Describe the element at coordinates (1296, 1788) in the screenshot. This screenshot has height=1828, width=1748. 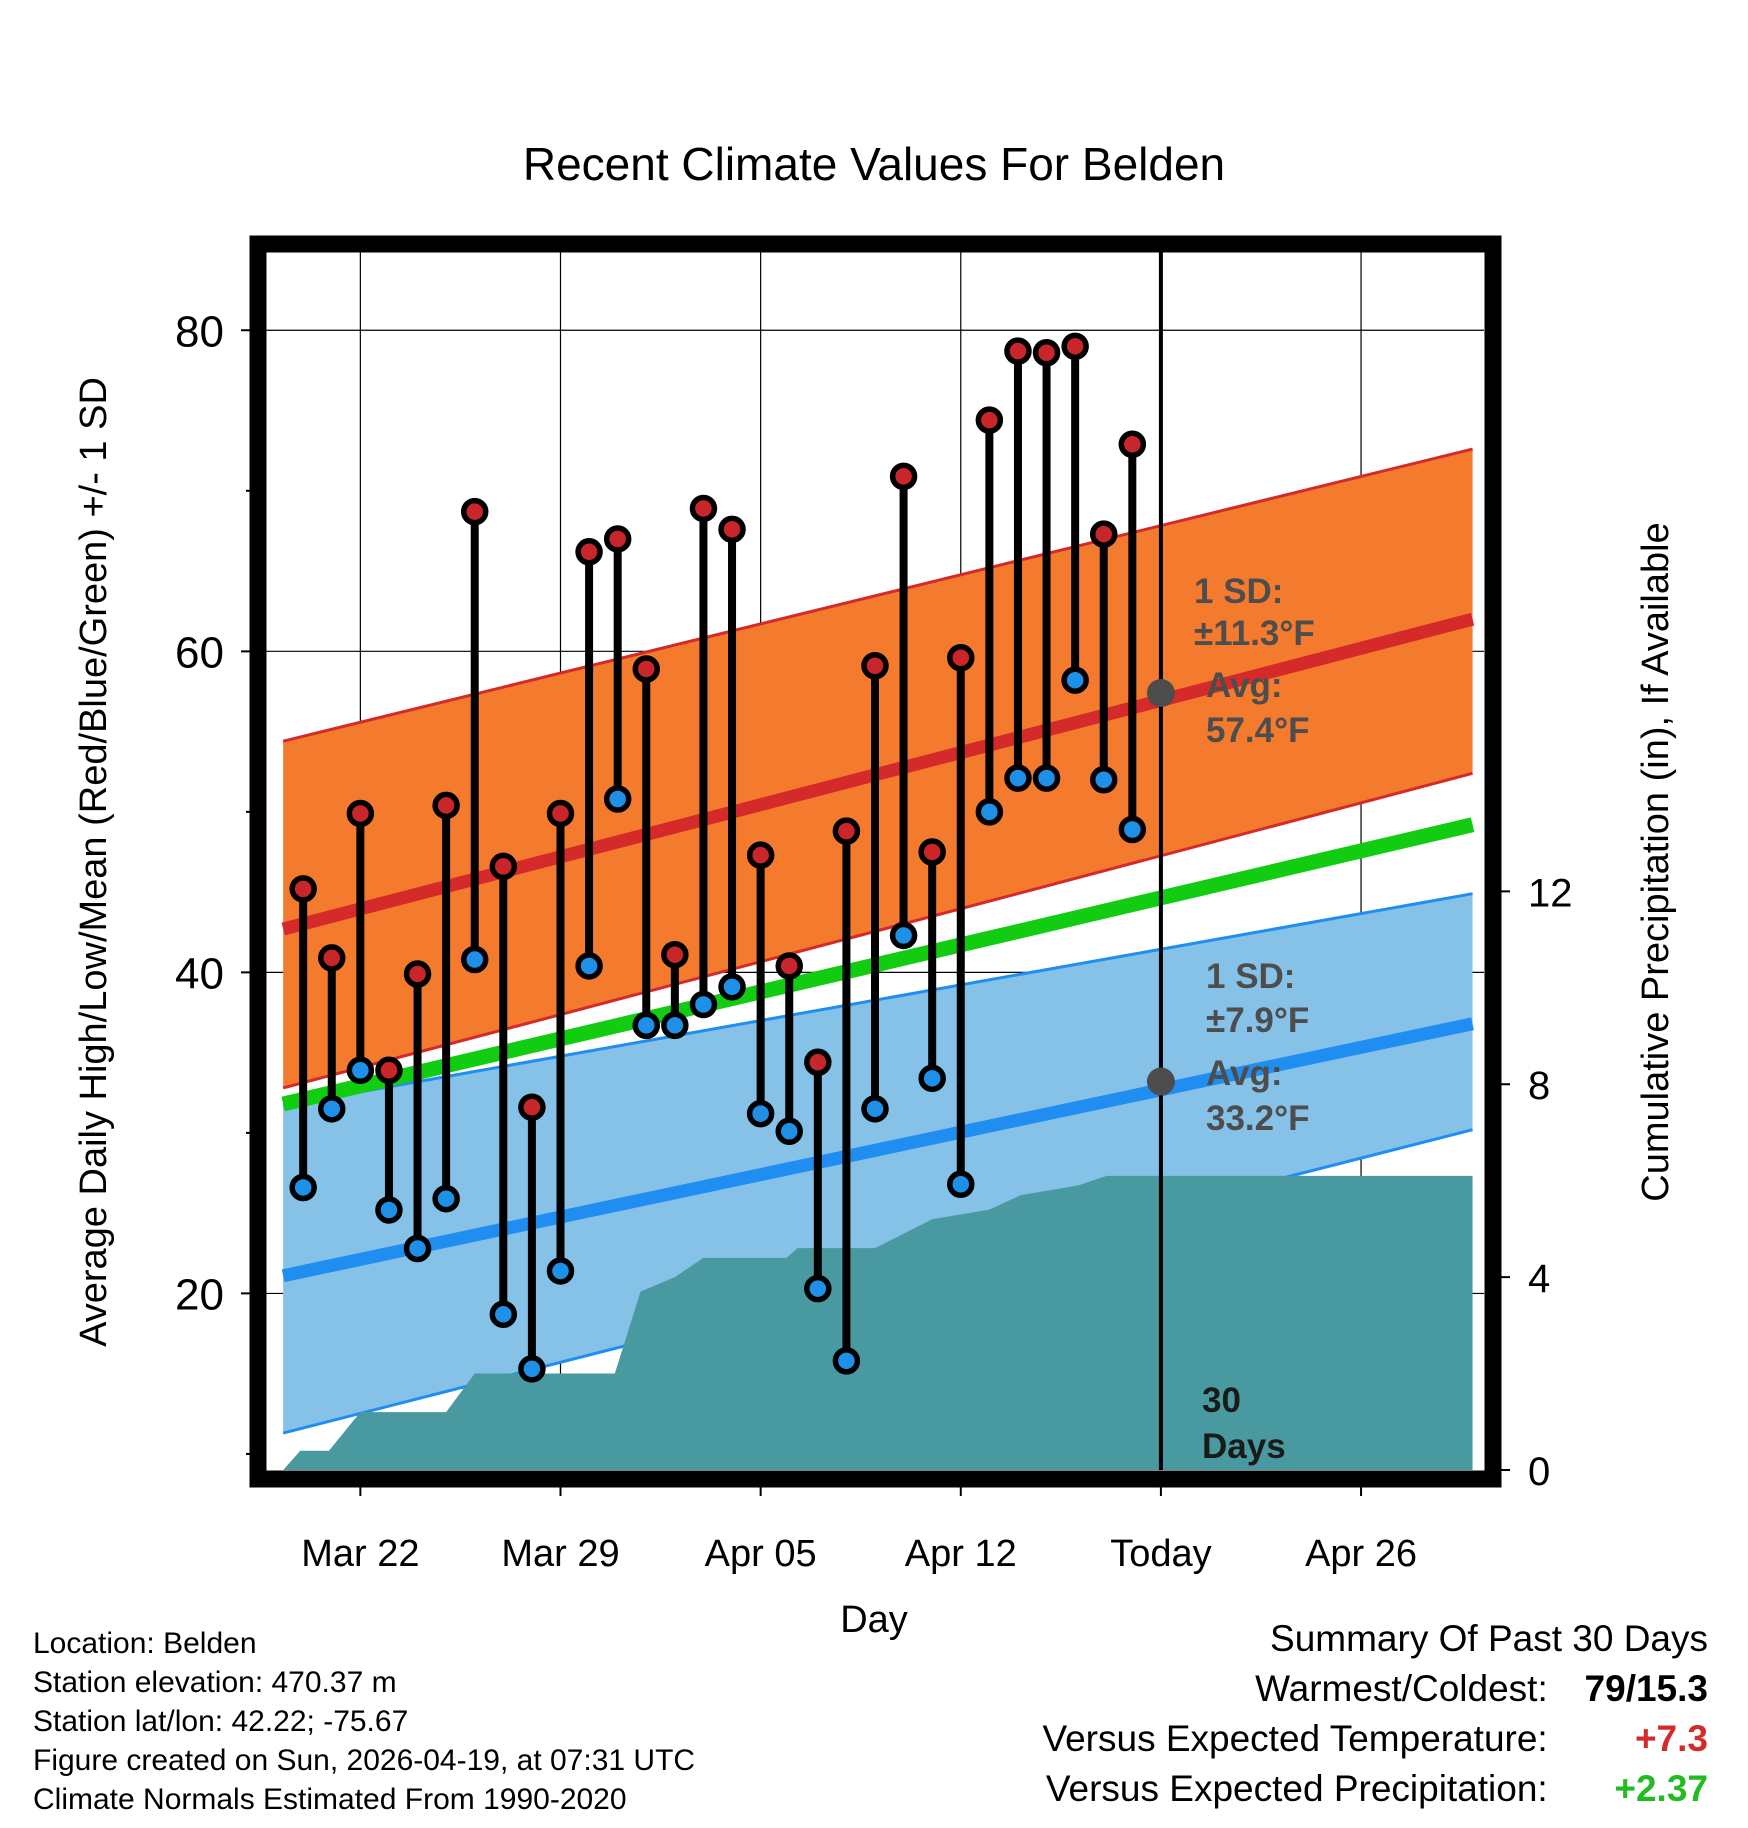
I see `precip-label: Versus Expected Precipitation:` at that location.